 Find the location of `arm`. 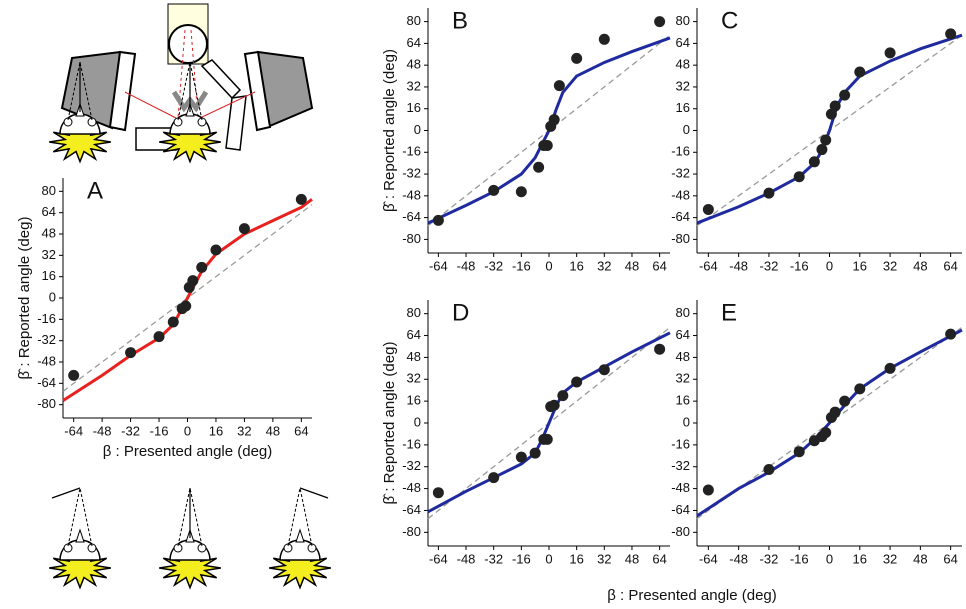

arm is located at coordinates (221, 79).